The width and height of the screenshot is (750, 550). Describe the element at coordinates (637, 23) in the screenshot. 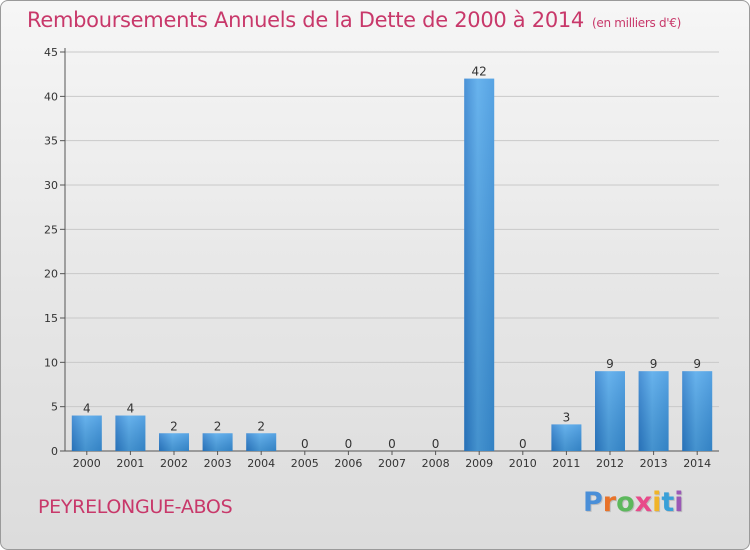

I see `chart-unit: (en milliers d'€)` at that location.